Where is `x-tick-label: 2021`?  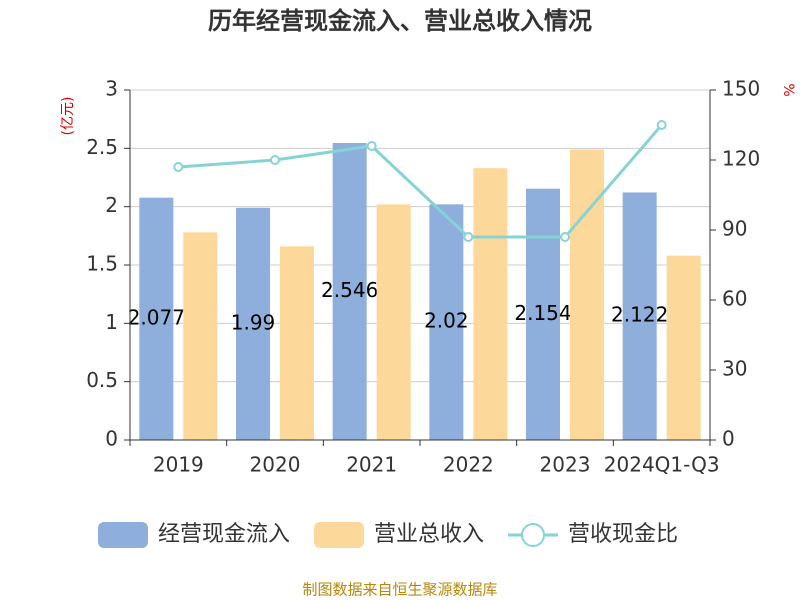
x-tick-label: 2021 is located at coordinates (371, 465).